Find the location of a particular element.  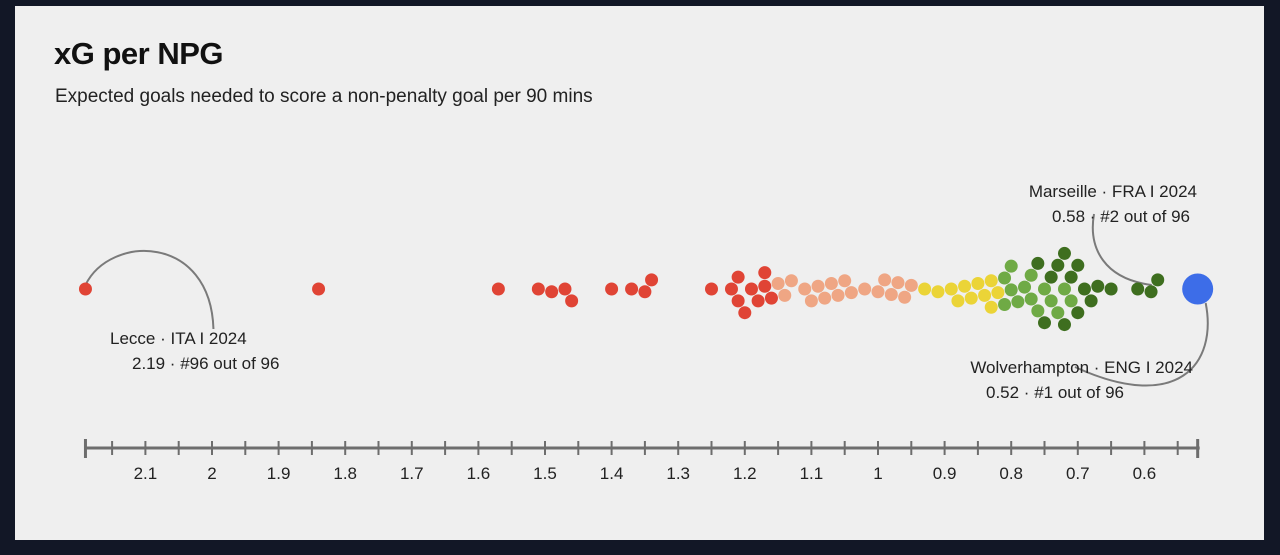

data-points is located at coordinates (646, 289).